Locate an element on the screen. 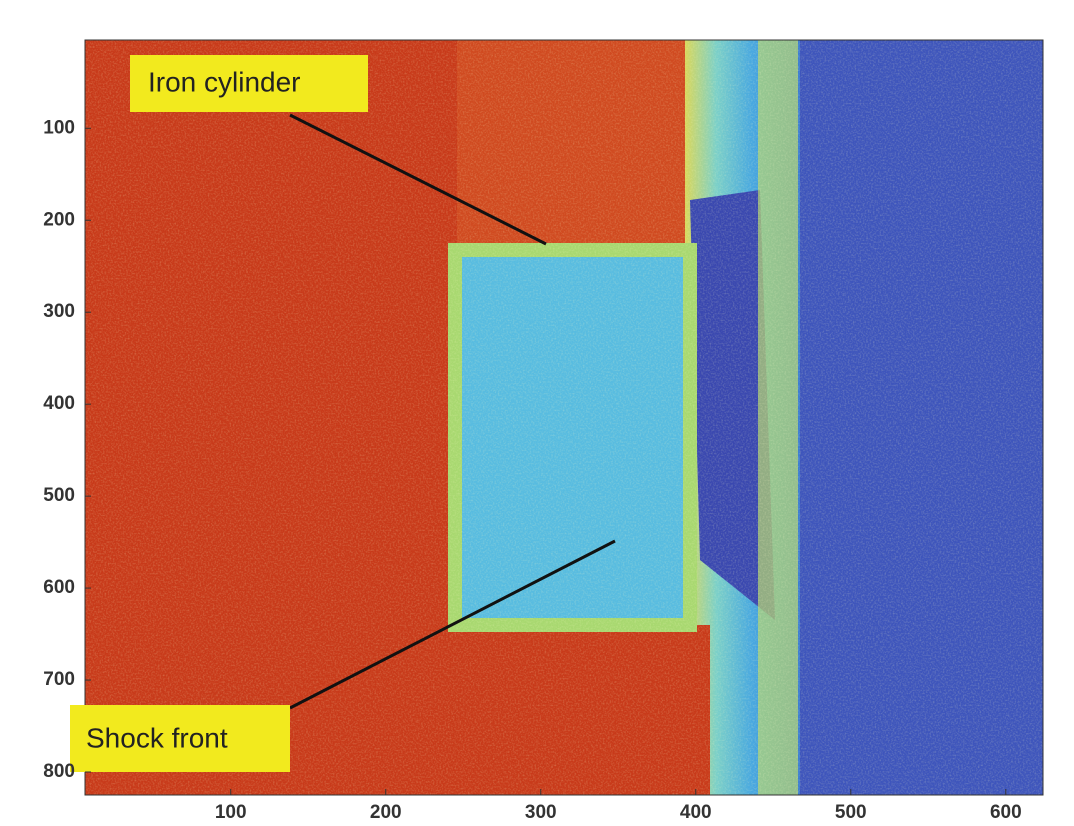  x-tick-label: 300 is located at coordinates (541, 812).